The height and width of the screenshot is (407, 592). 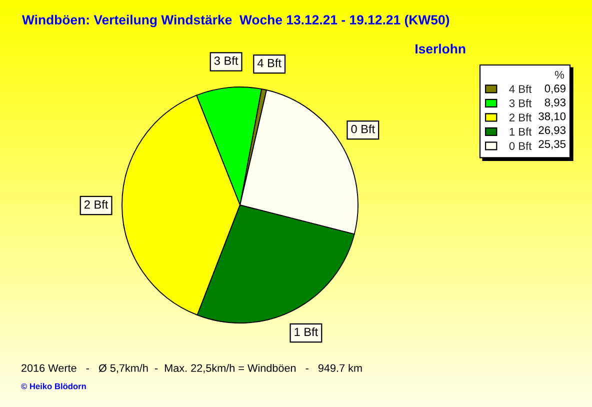 I want to click on legend-label: 1 Bft, so click(x=521, y=132).